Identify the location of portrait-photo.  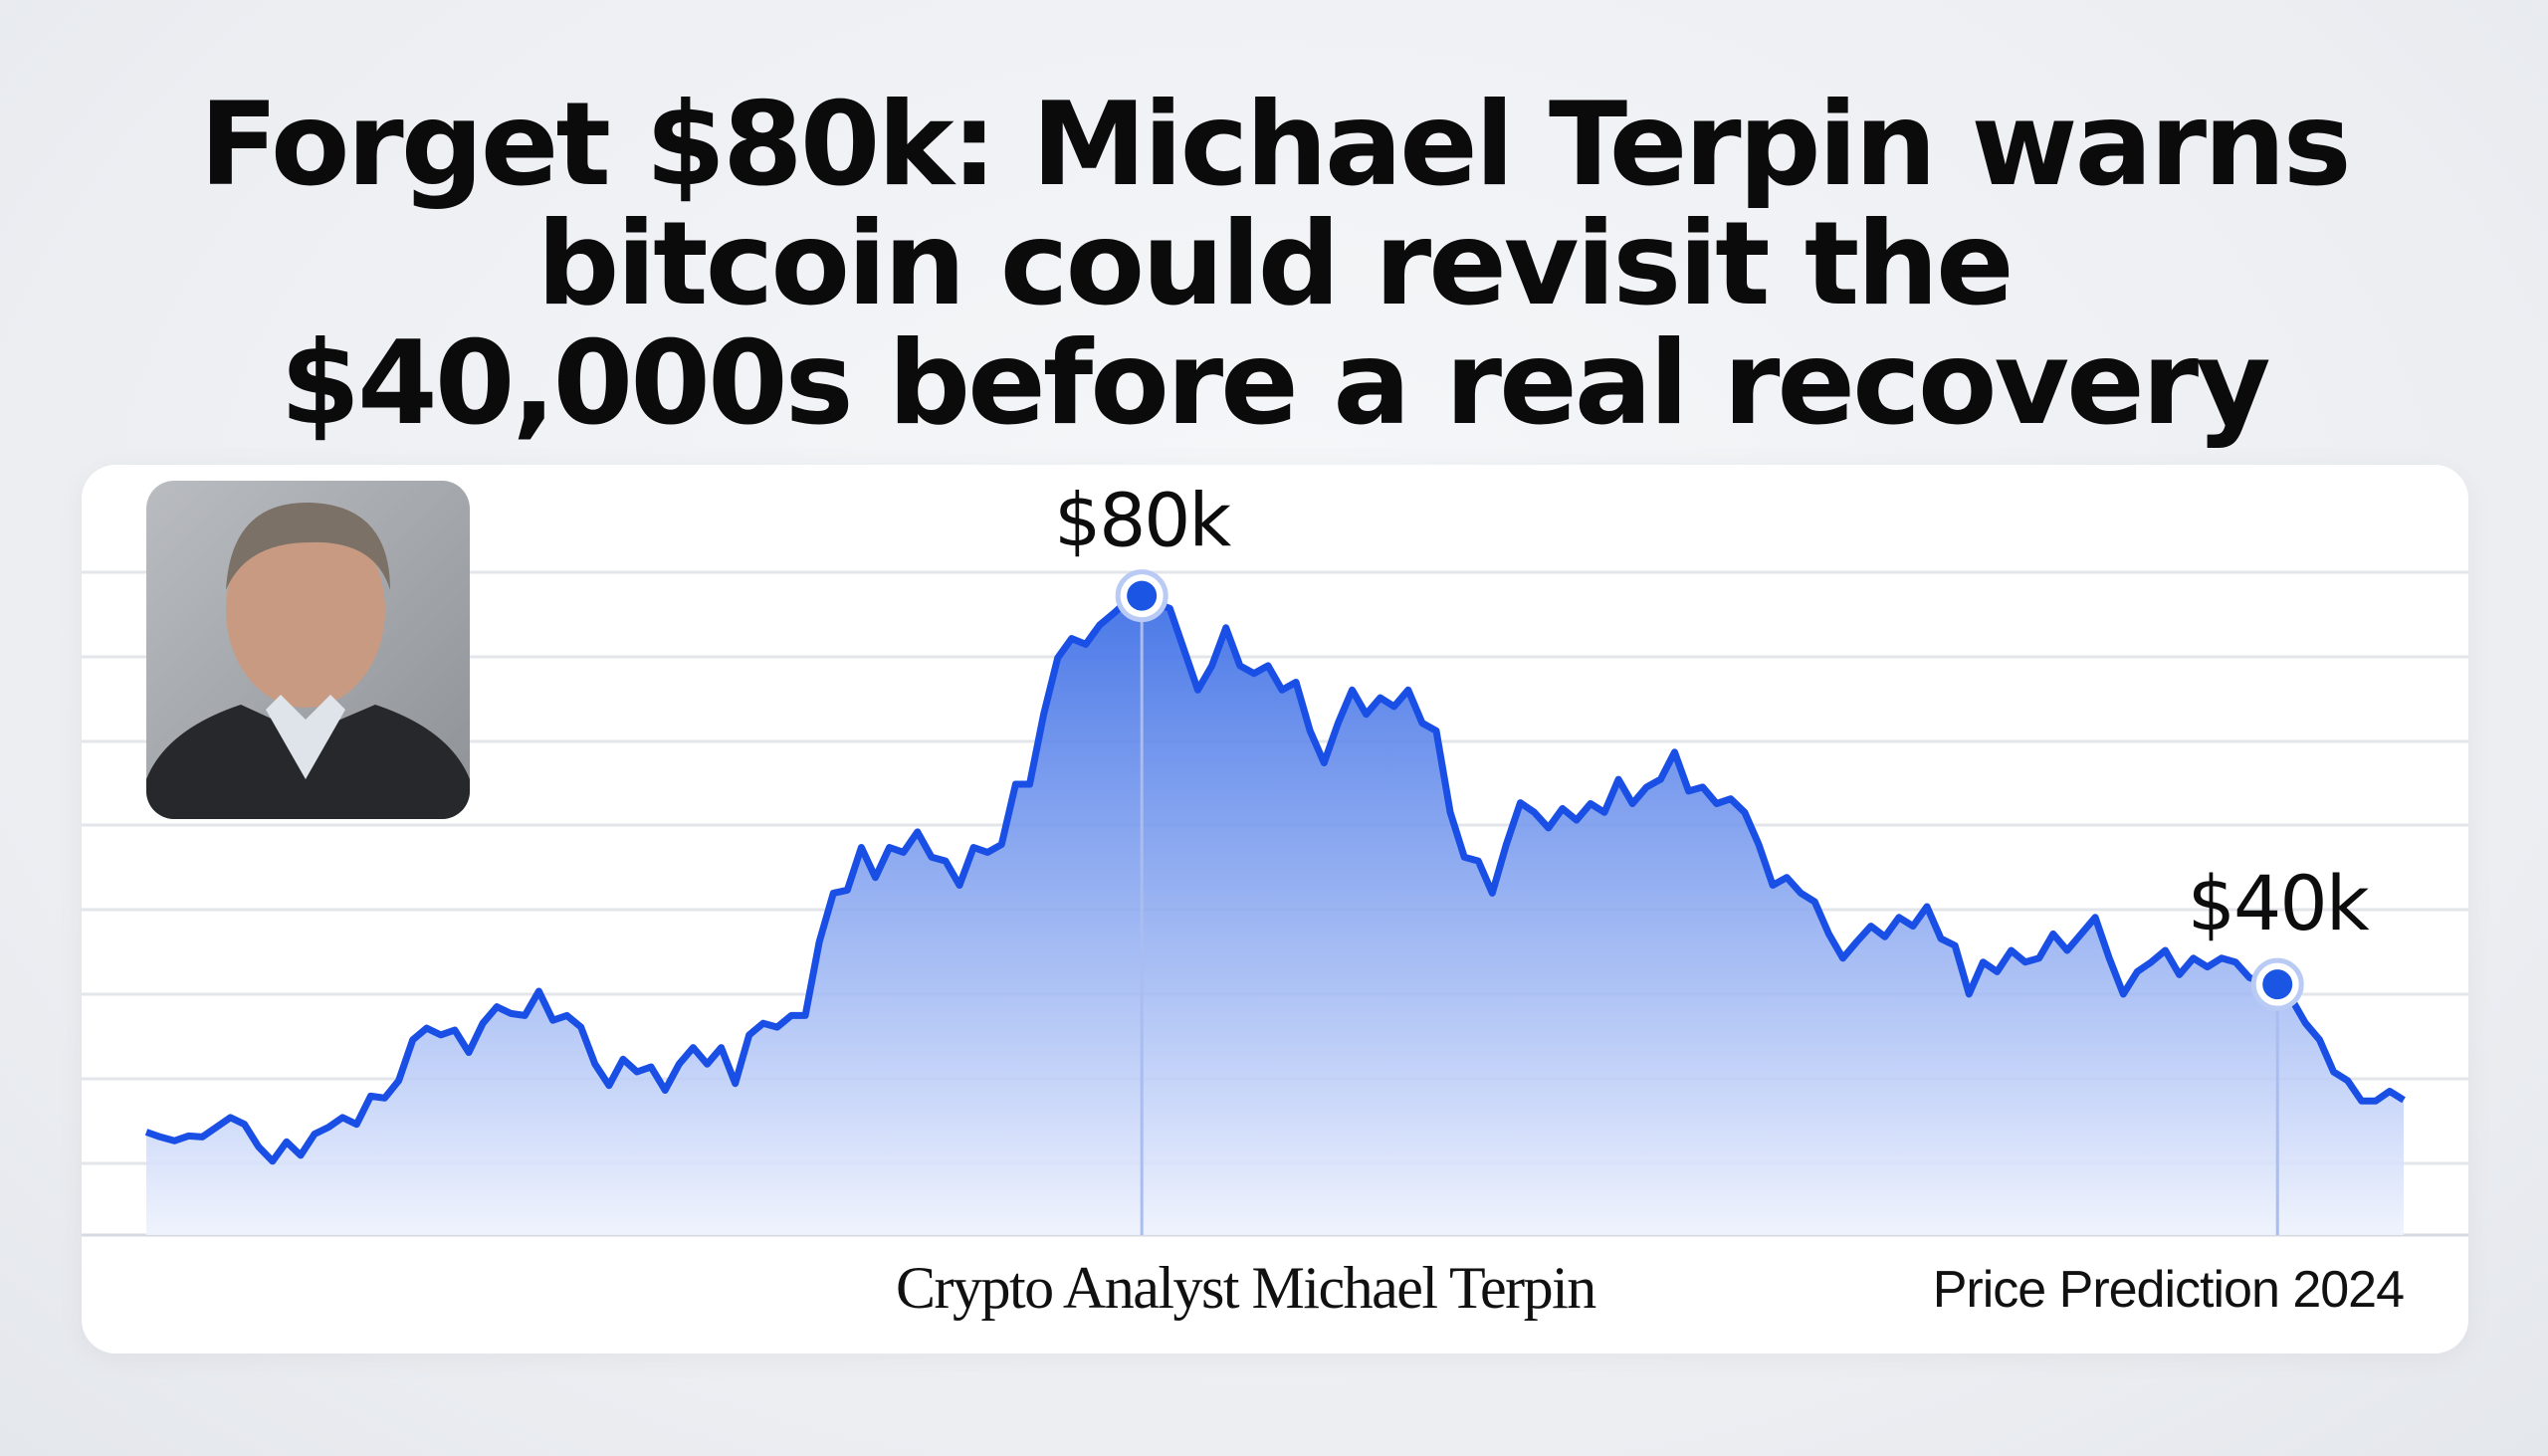
(308, 650).